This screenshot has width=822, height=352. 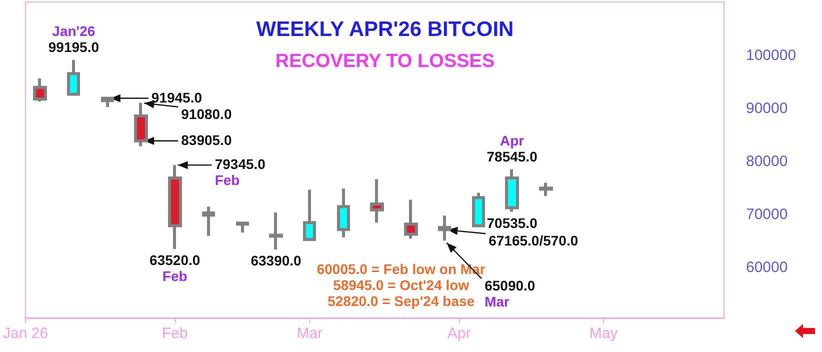 What do you see at coordinates (240, 164) in the screenshot?
I see `annotation: 79345.0` at bounding box center [240, 164].